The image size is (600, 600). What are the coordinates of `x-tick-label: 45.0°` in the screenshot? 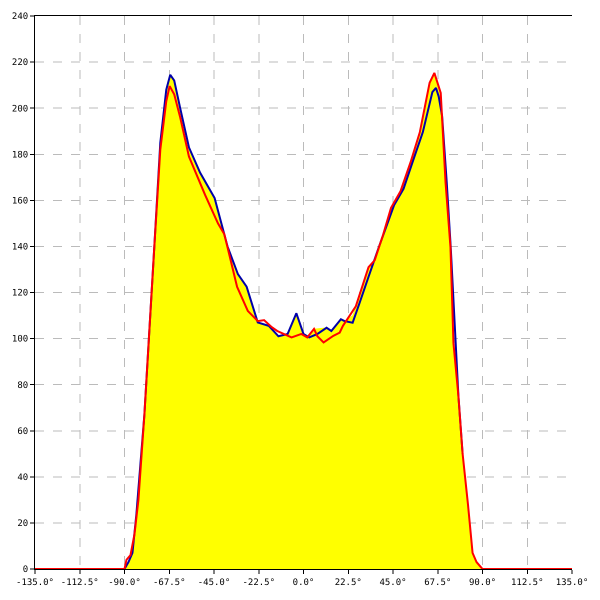 It's located at (393, 583).